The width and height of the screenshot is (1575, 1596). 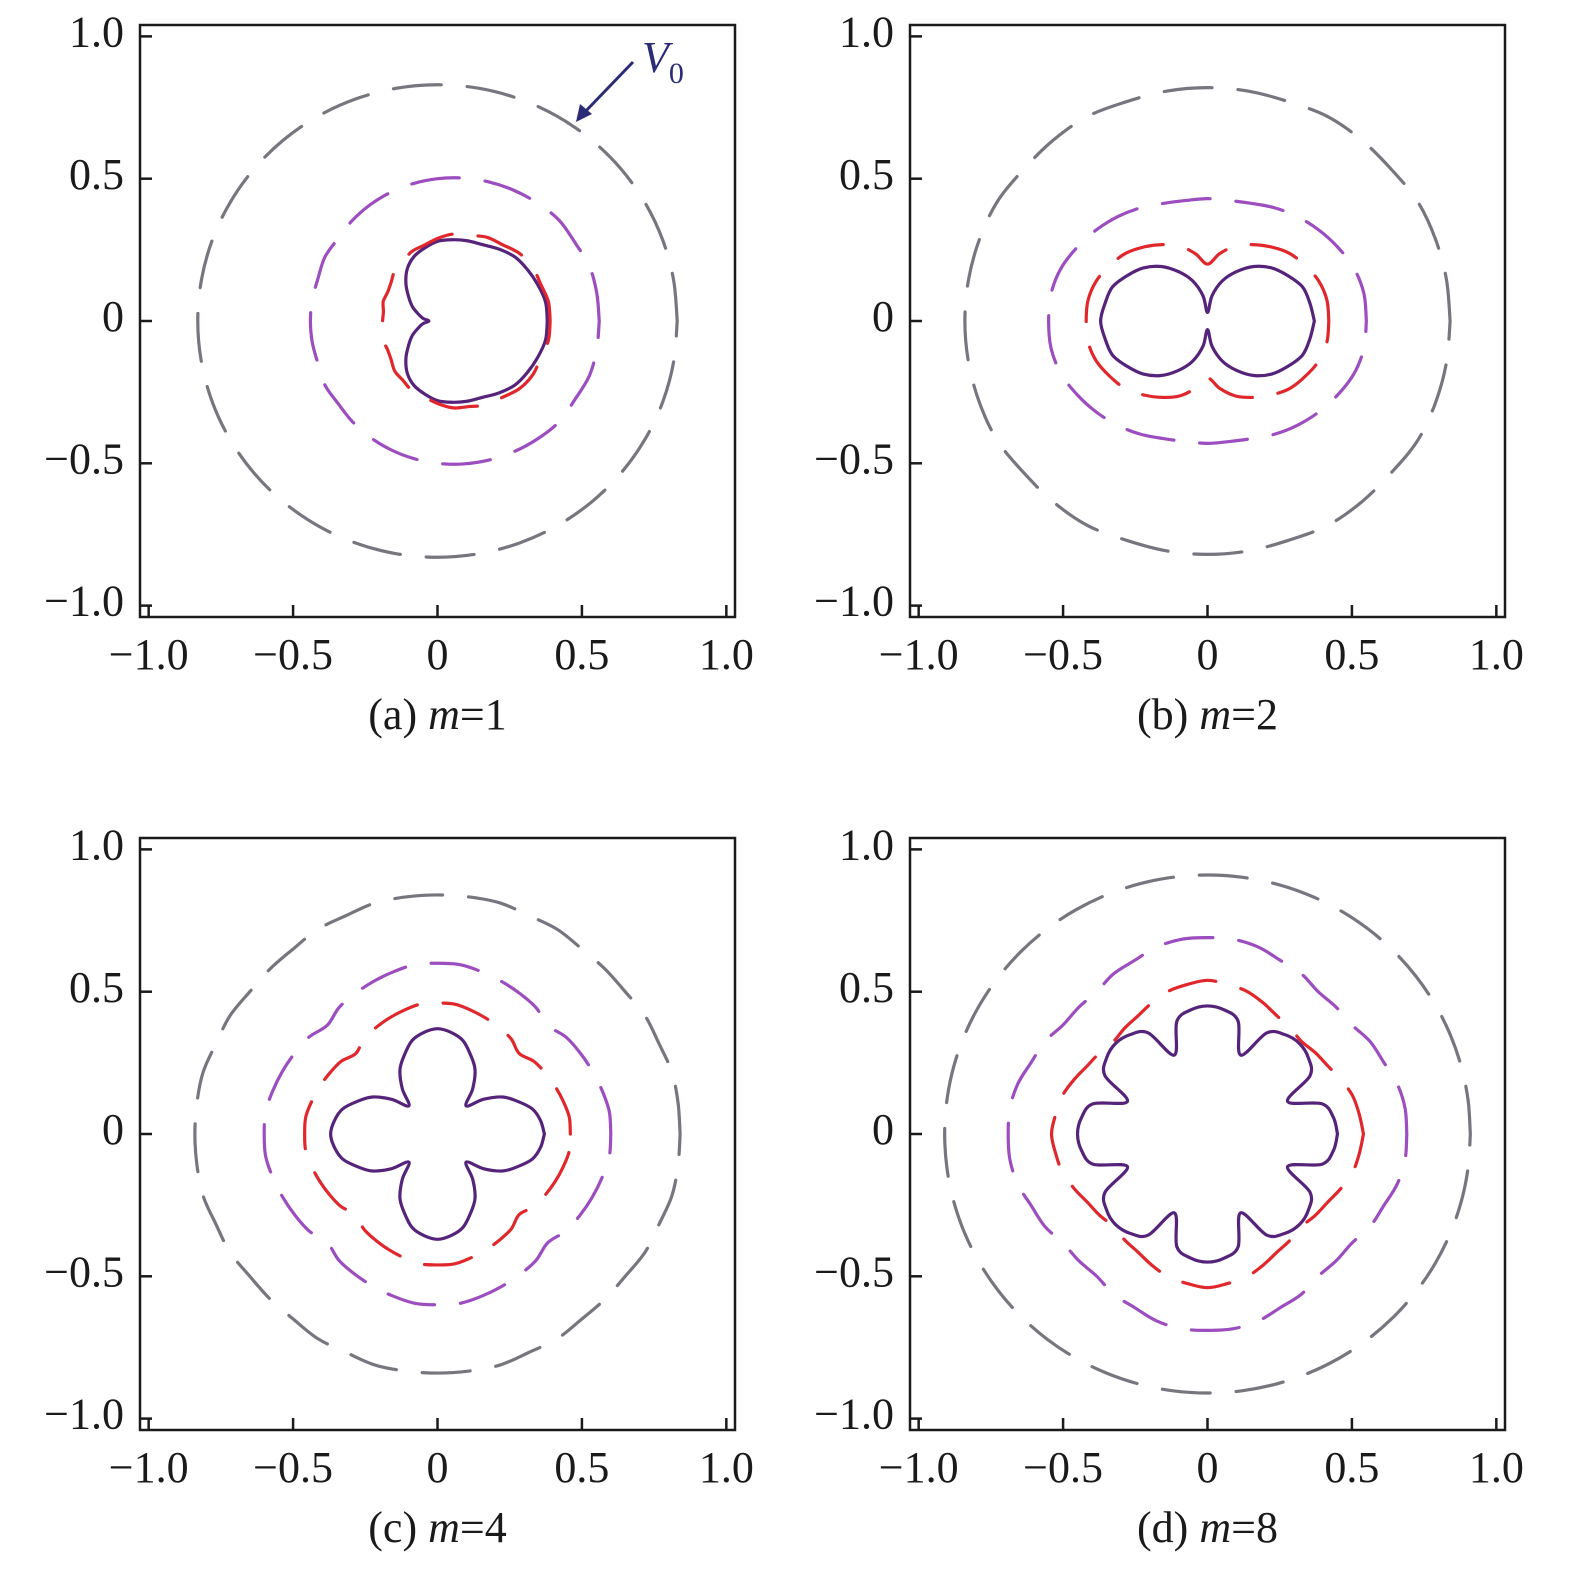 What do you see at coordinates (392, 714) in the screenshot?
I see `caption-part: (a)` at bounding box center [392, 714].